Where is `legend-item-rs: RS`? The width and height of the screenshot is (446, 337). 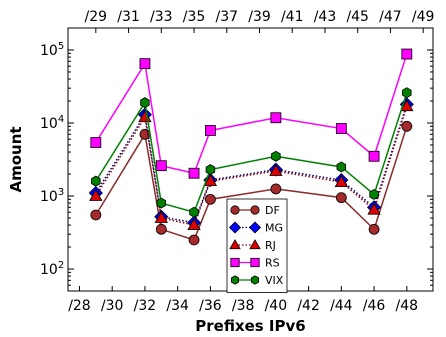
legend-item-rs: RS is located at coordinates (255, 263).